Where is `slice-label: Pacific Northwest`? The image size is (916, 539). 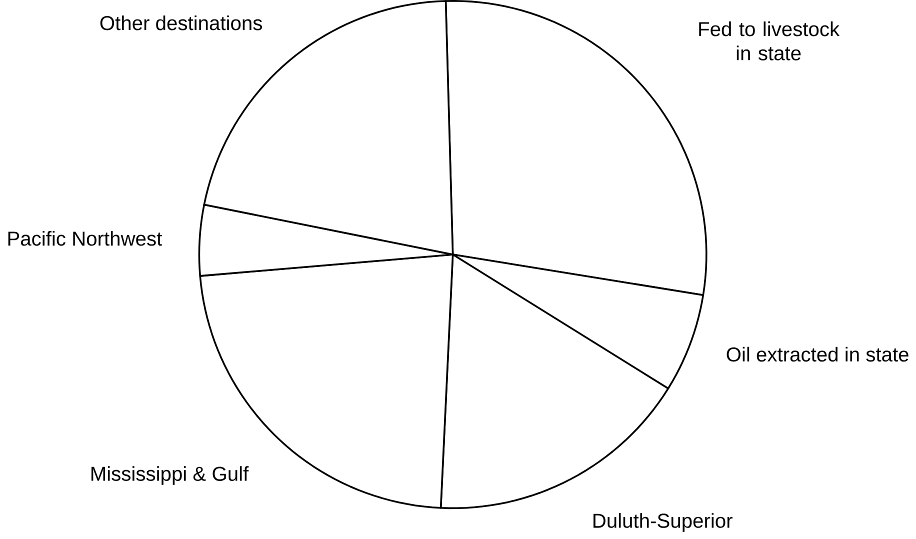 slice-label: Pacific Northwest is located at coordinates (85, 238).